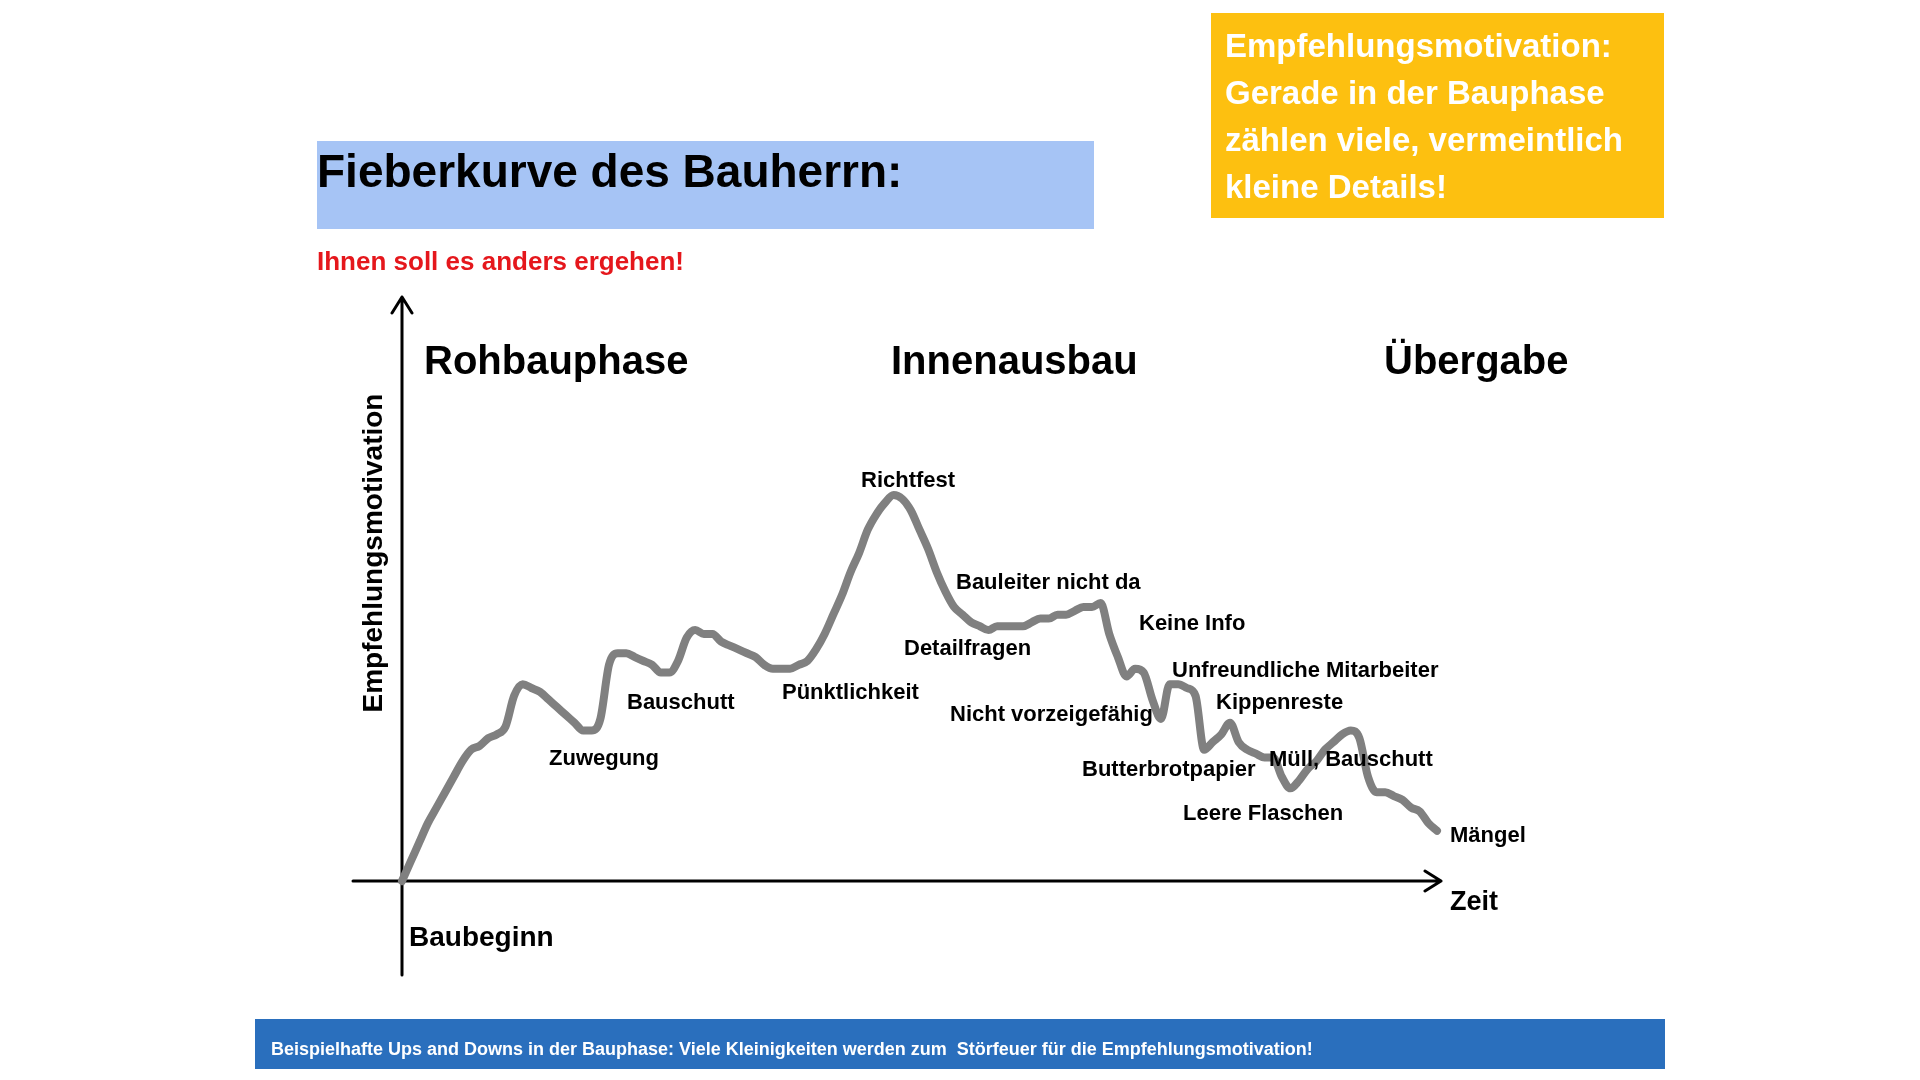  What do you see at coordinates (1051, 713) in the screenshot?
I see `annotation: Nicht vorzeigefähig` at bounding box center [1051, 713].